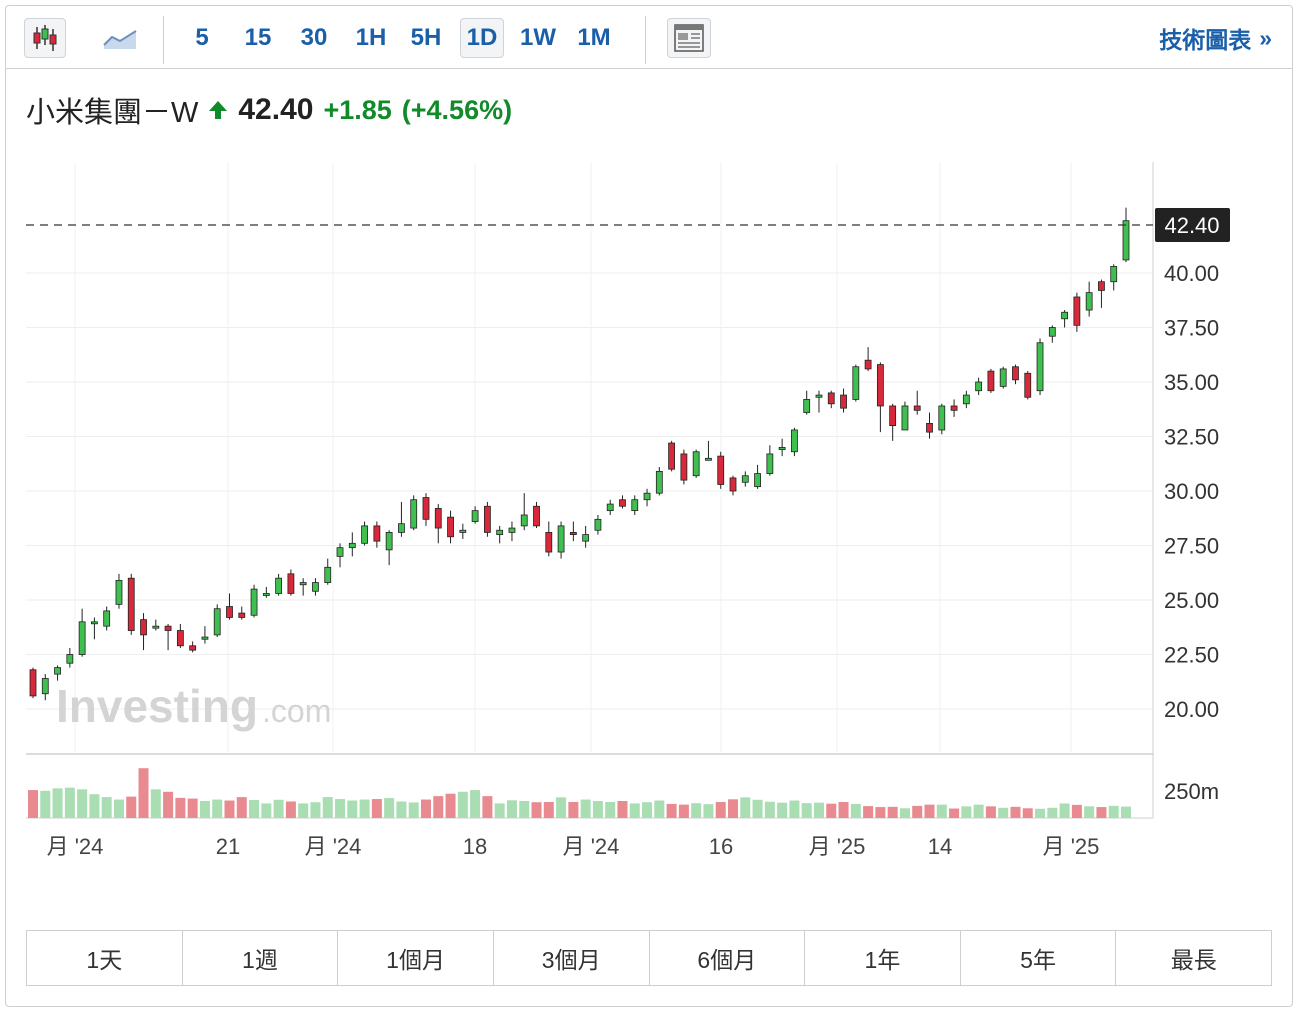 The image size is (1301, 1017). What do you see at coordinates (45, 38) in the screenshot?
I see `candlestick-icon` at bounding box center [45, 38].